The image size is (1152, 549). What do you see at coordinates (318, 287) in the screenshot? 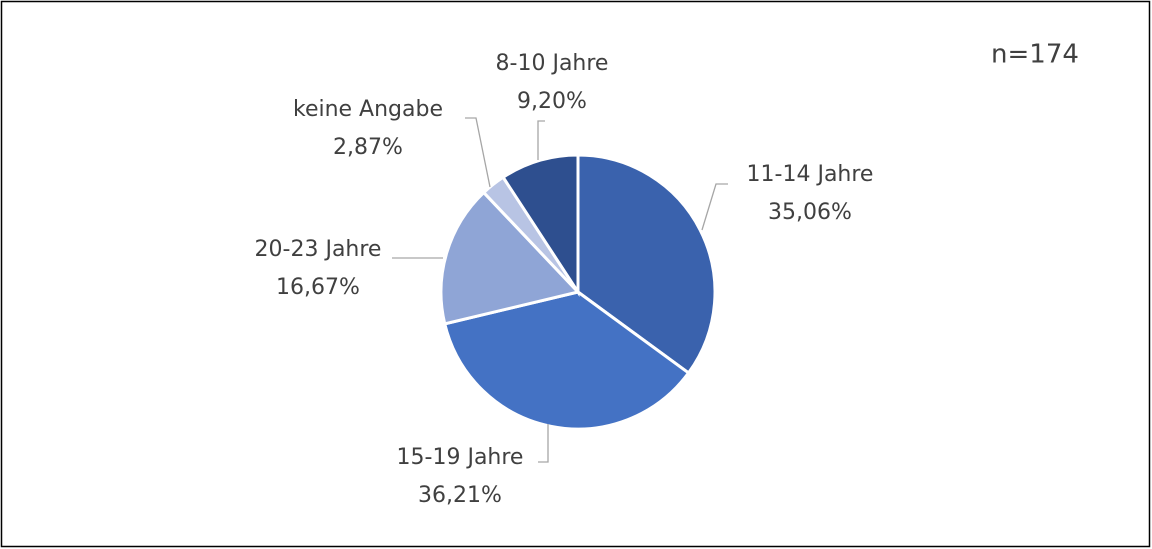
I see `value-label: 16,67%` at bounding box center [318, 287].